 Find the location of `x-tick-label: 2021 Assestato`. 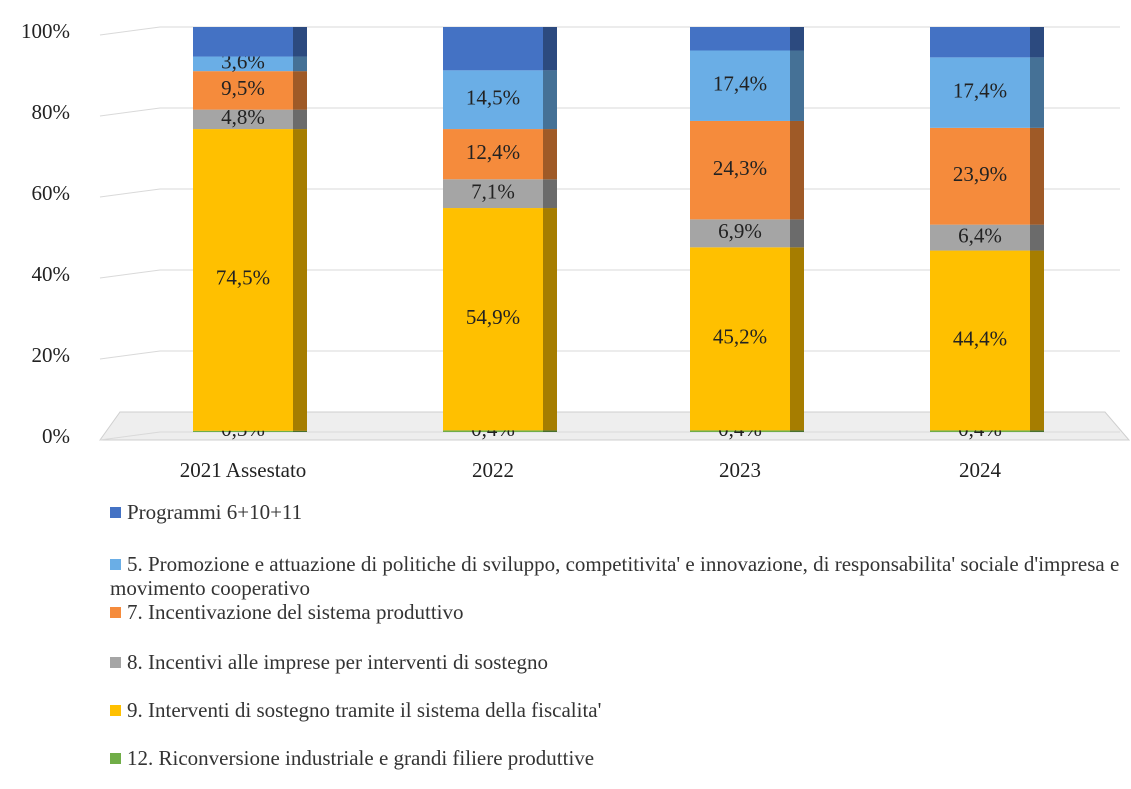

x-tick-label: 2021 Assestato is located at coordinates (243, 469).